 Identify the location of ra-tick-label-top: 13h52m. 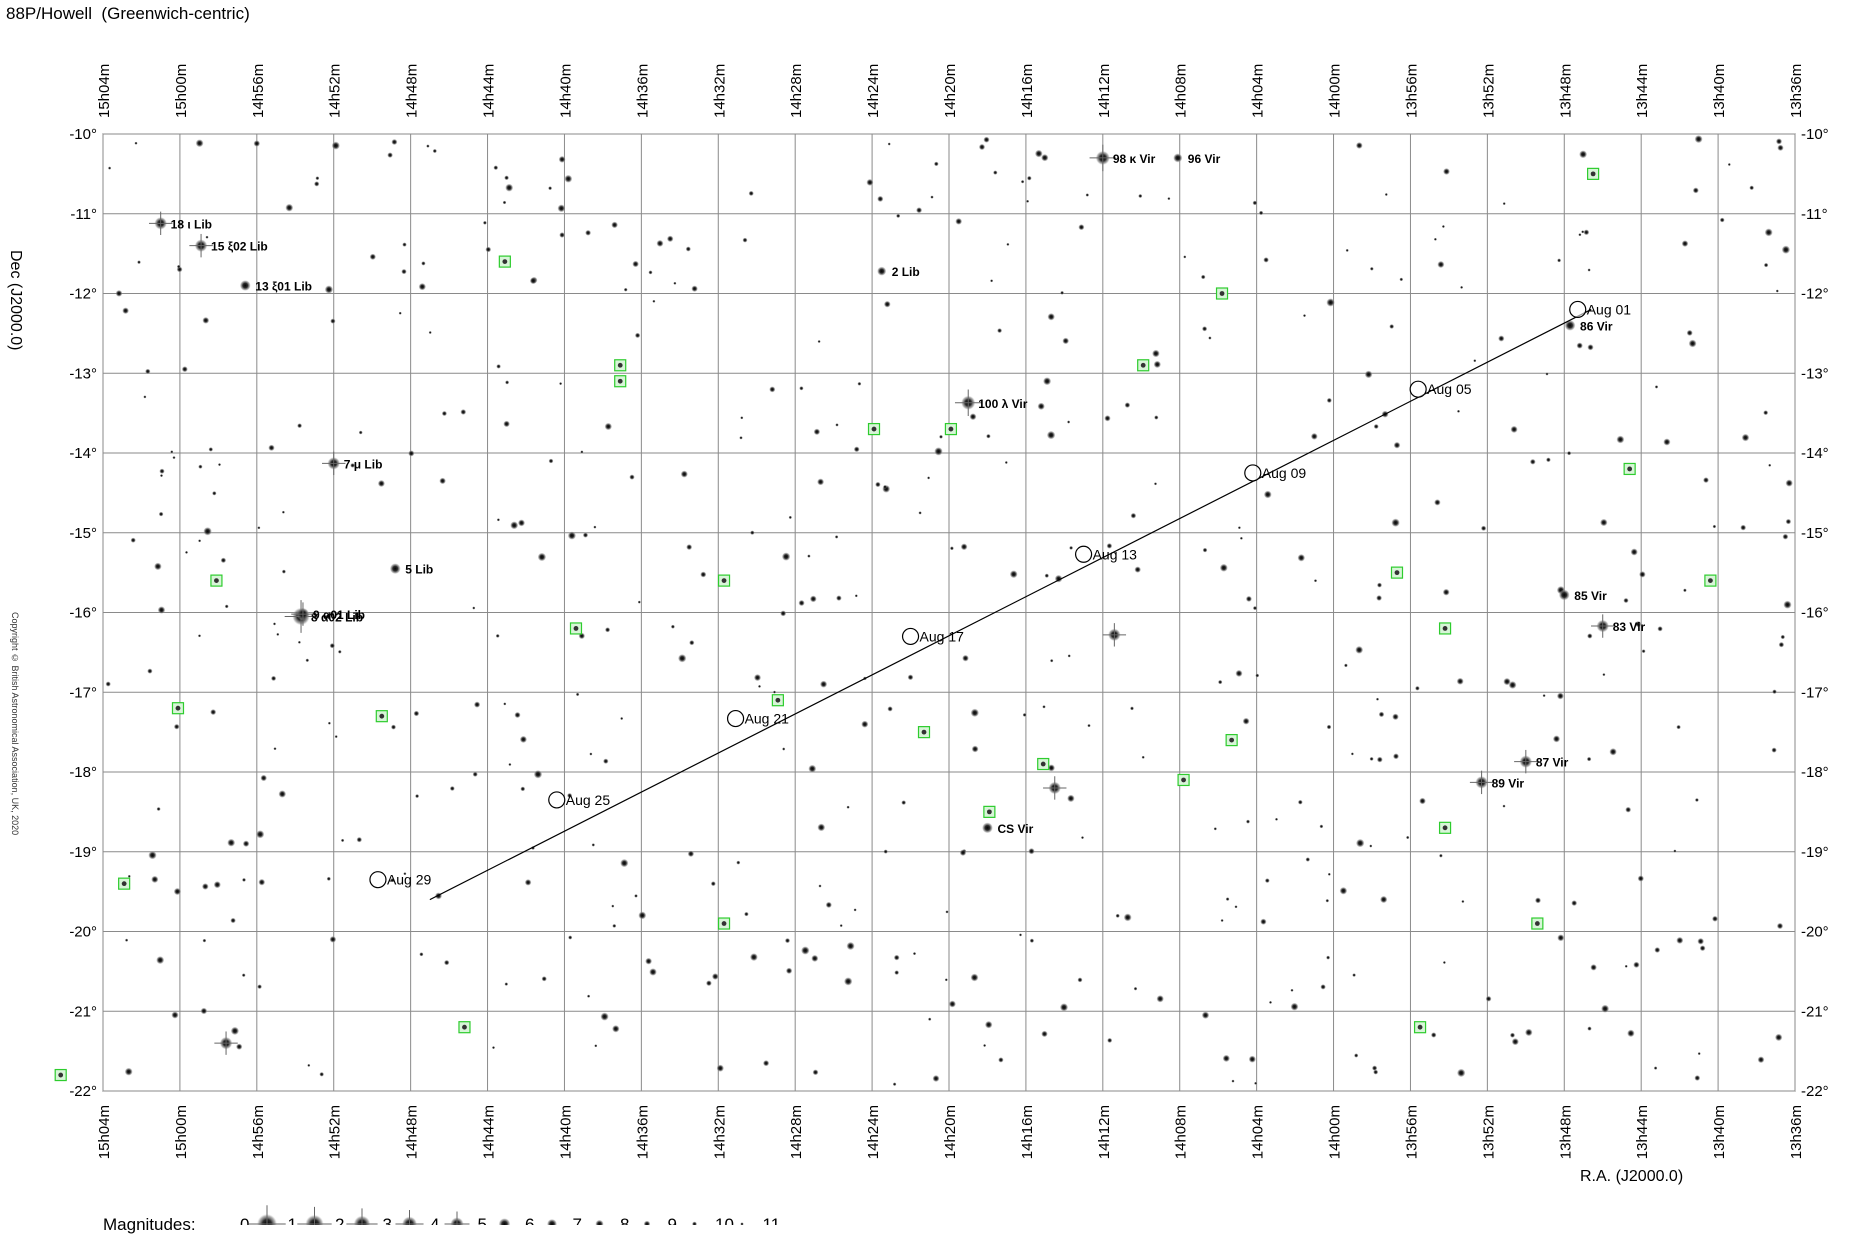
(1488, 91).